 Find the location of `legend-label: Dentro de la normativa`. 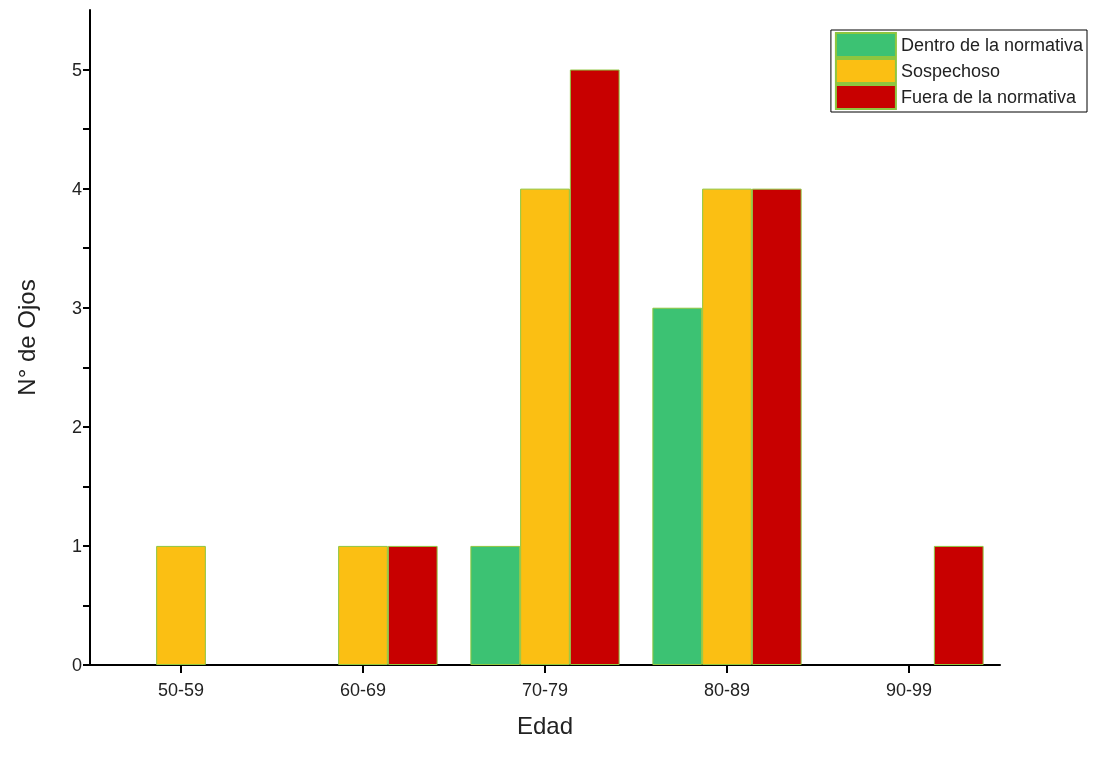

legend-label: Dentro de la normativa is located at coordinates (992, 45).